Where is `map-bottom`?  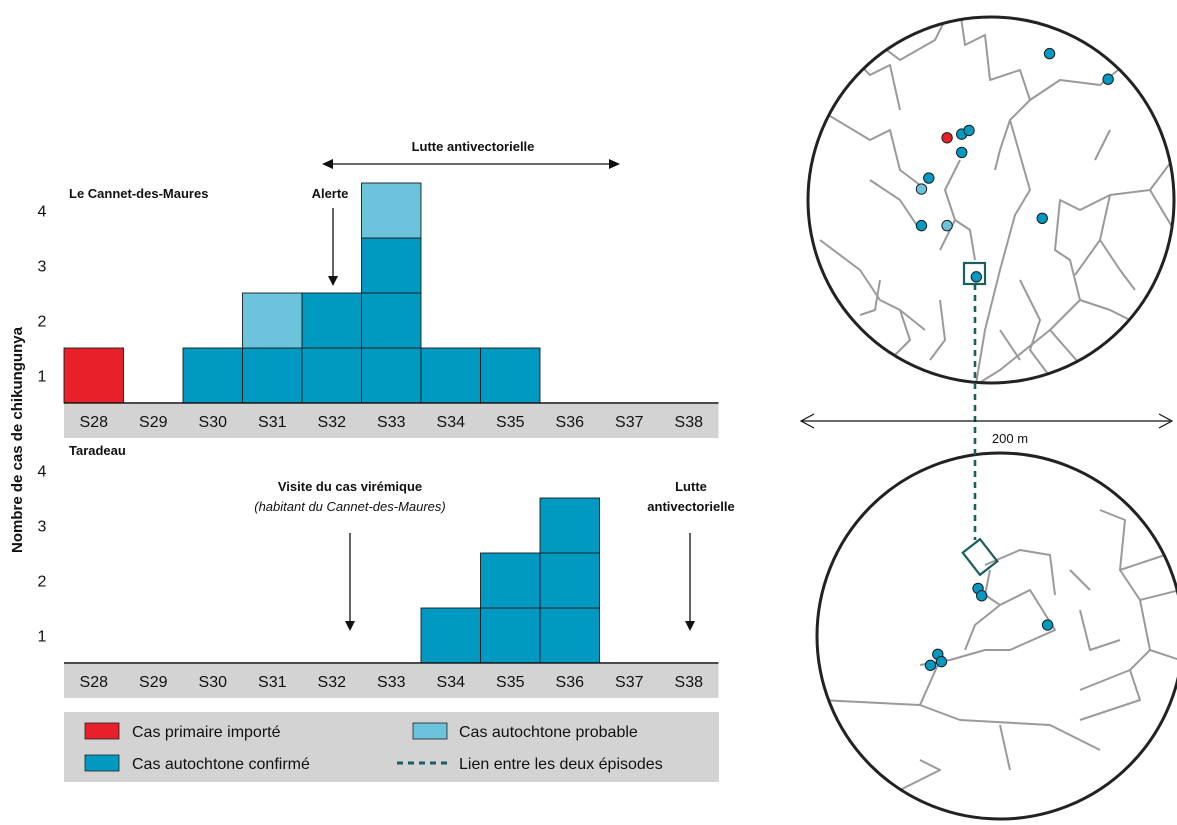 map-bottom is located at coordinates (996, 636).